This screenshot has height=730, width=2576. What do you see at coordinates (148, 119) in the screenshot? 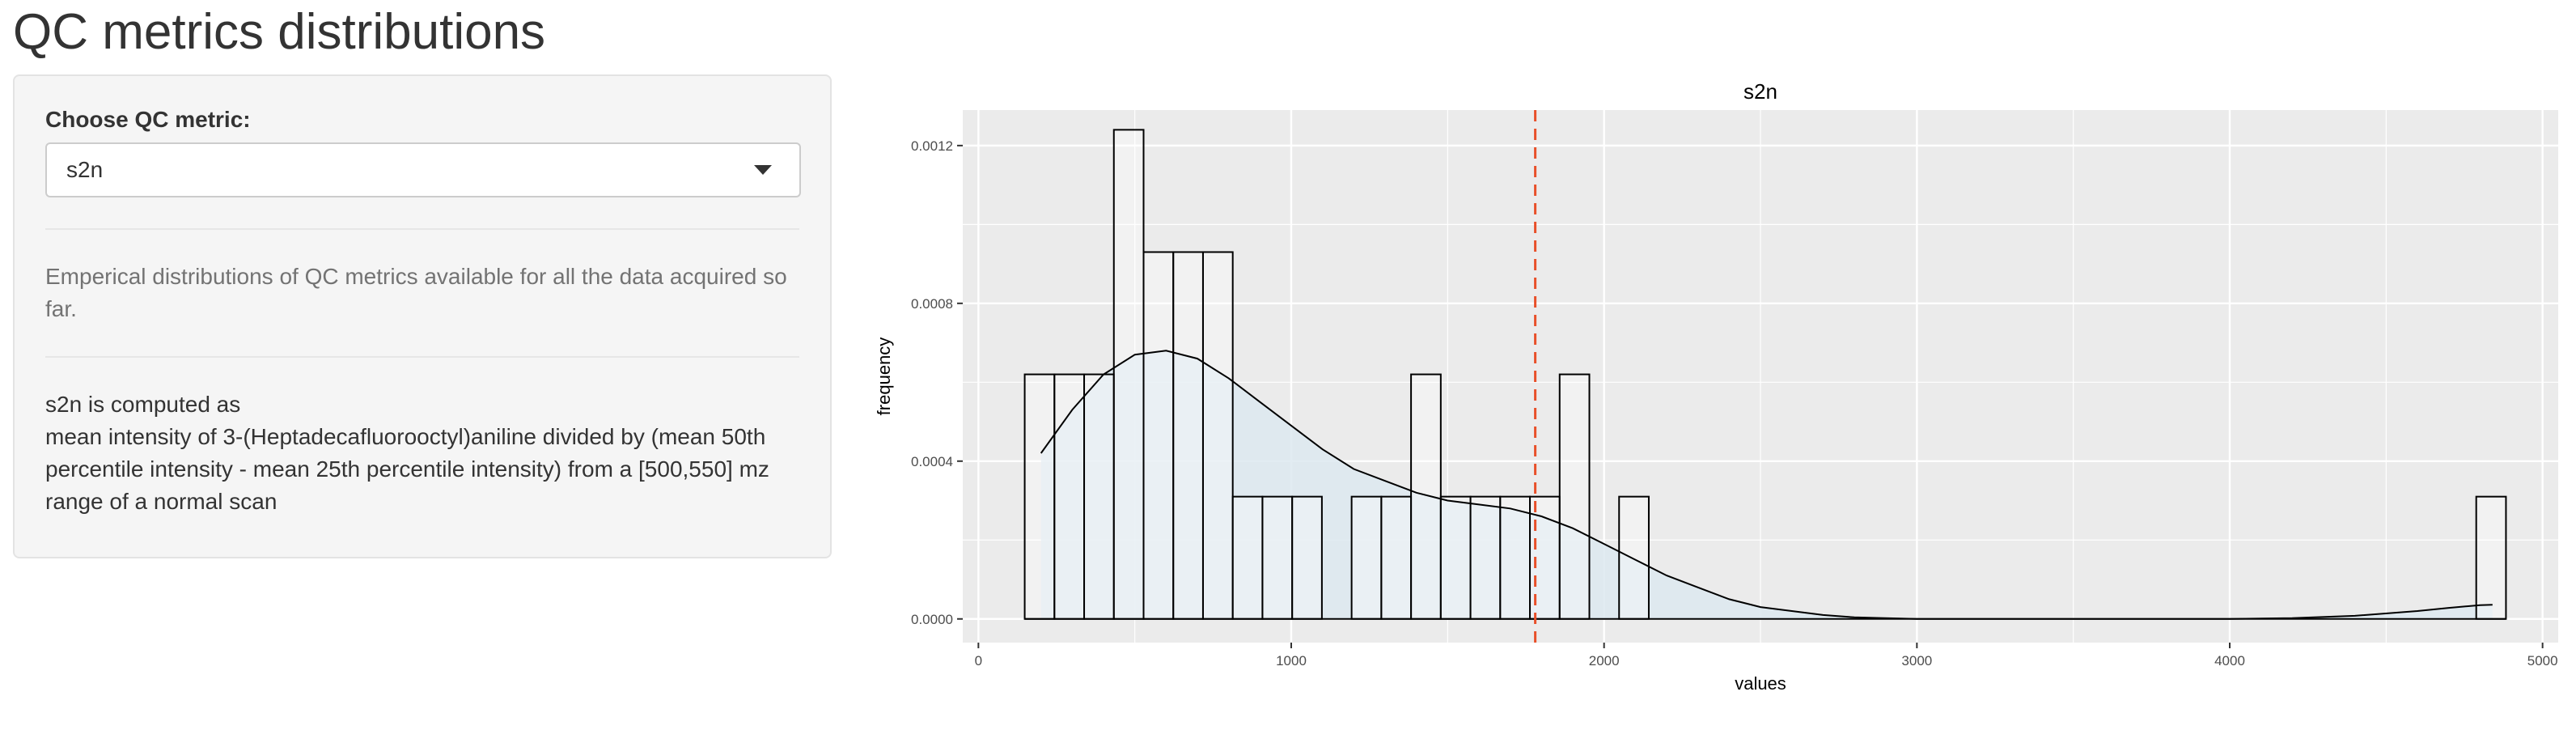
I see `metric-select-label: Choose QC metric:` at bounding box center [148, 119].